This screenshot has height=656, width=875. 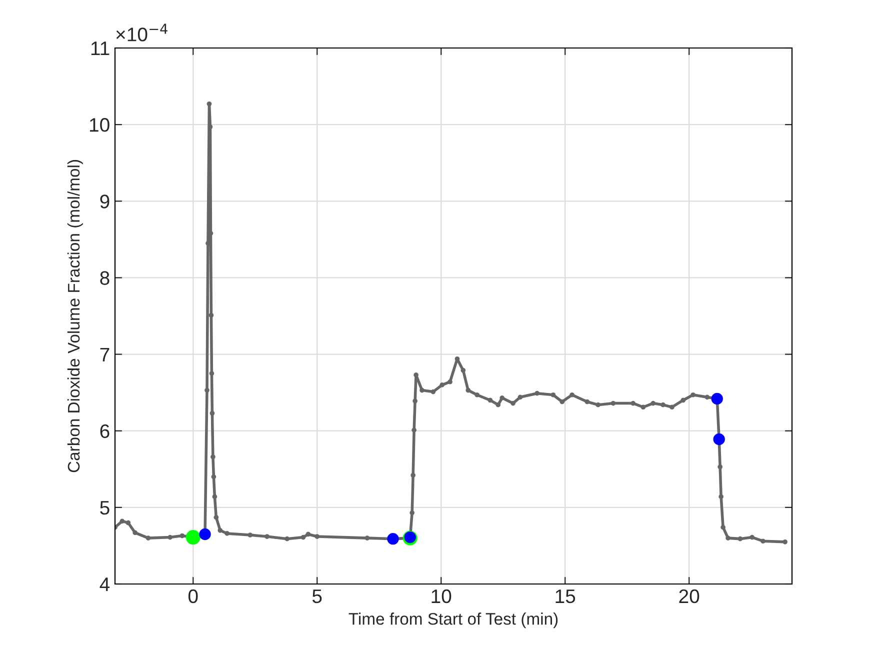 What do you see at coordinates (105, 508) in the screenshot?
I see `y-tick-label: 5` at bounding box center [105, 508].